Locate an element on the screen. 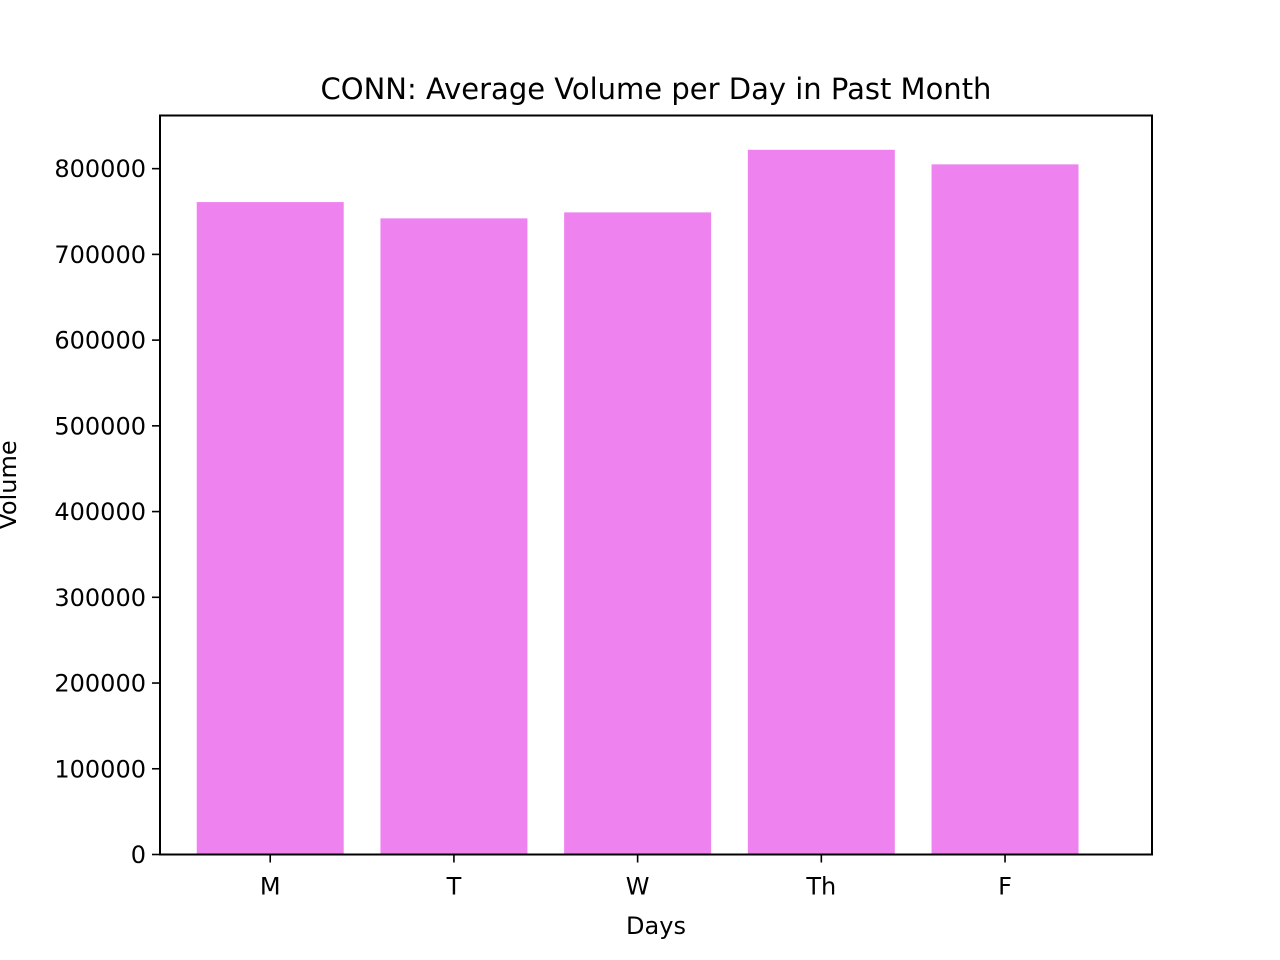 This screenshot has width=1280, height=960. y-tick-label: 600000 is located at coordinates (100, 341).